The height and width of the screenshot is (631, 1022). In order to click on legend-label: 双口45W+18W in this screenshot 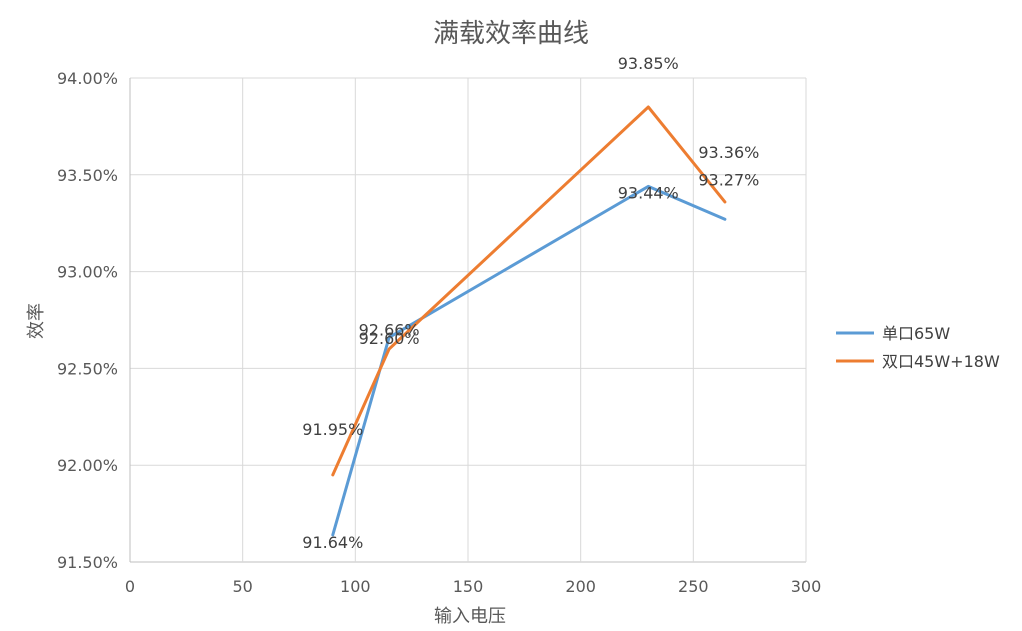, I will do `click(941, 361)`.